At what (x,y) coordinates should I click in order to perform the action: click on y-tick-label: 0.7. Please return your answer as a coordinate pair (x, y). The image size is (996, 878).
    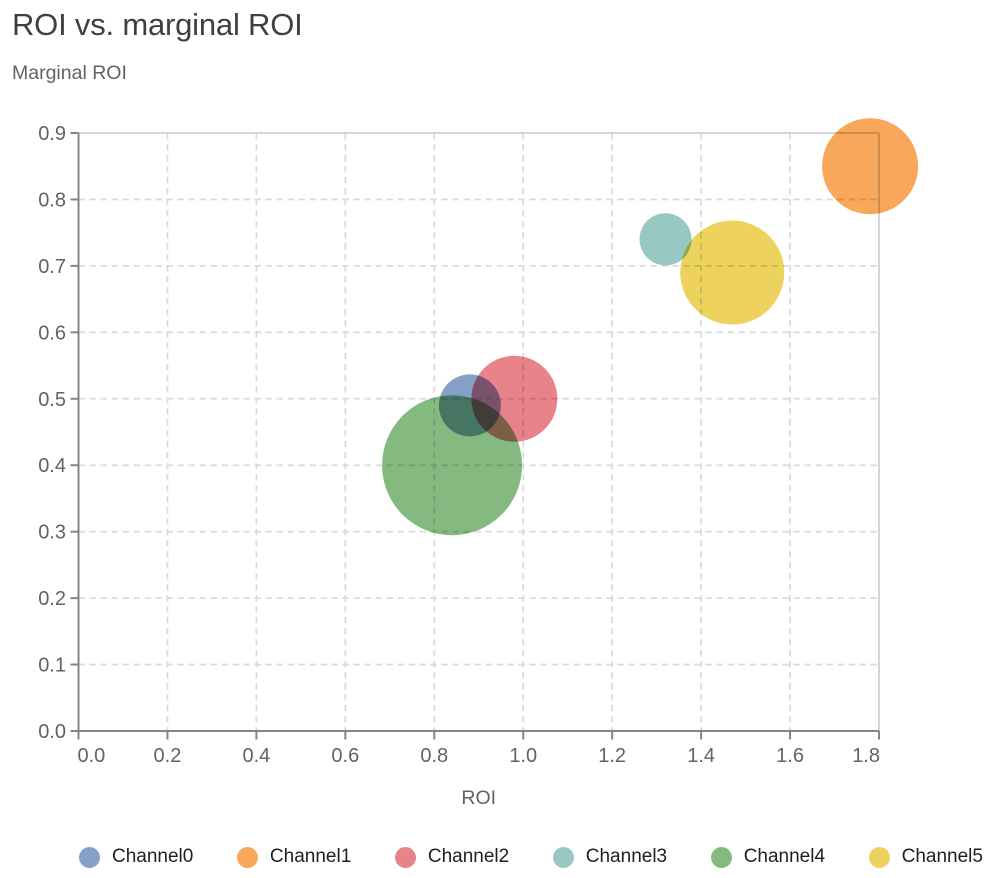
    Looking at the image, I should click on (52, 267).